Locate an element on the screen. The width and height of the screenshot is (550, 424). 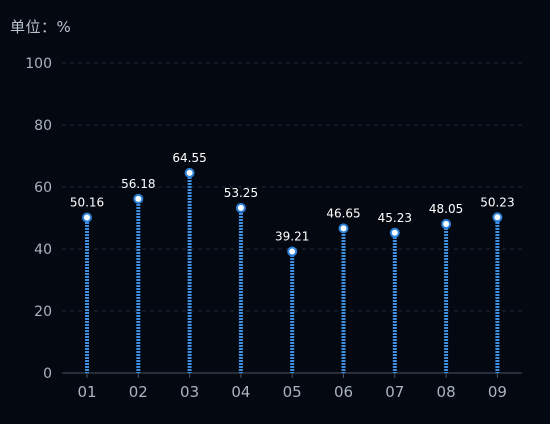
y-tick-label: 20 is located at coordinates (43, 312).